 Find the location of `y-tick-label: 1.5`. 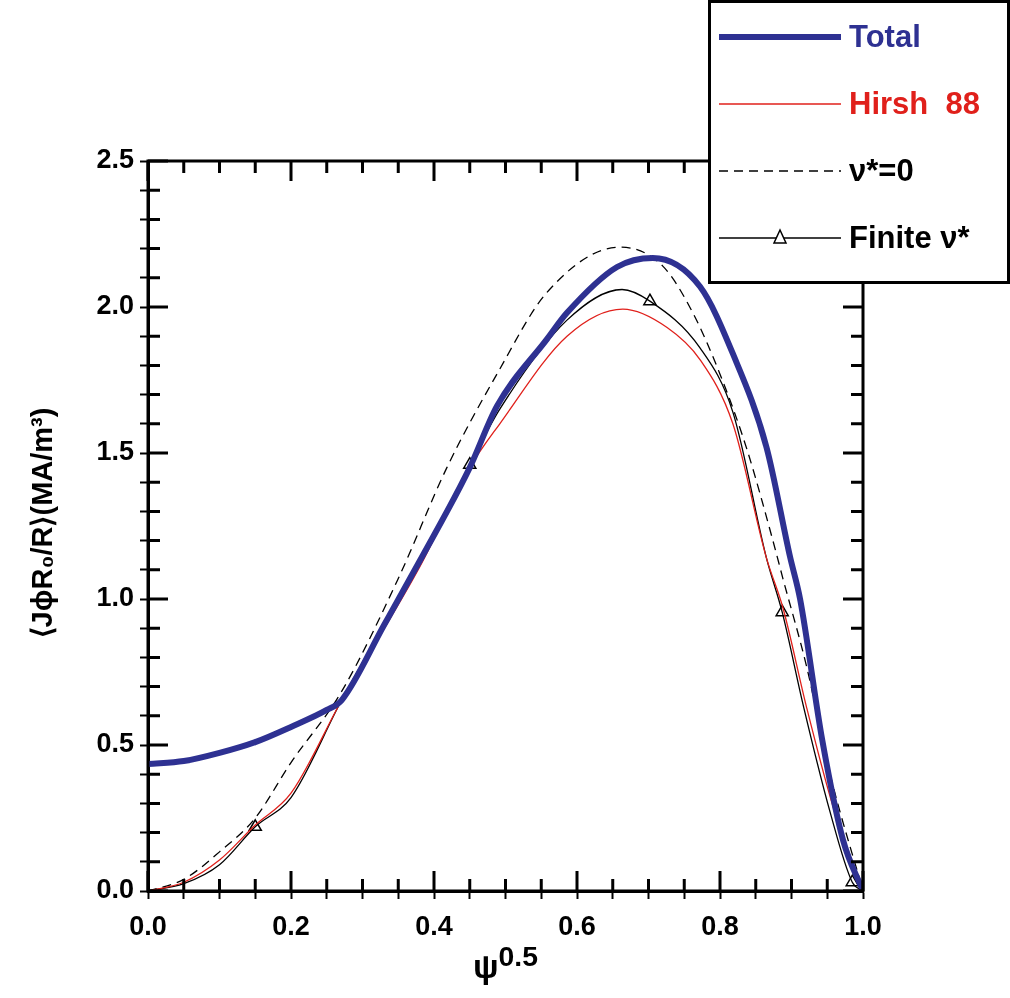

y-tick-label: 1.5 is located at coordinates (115, 451).